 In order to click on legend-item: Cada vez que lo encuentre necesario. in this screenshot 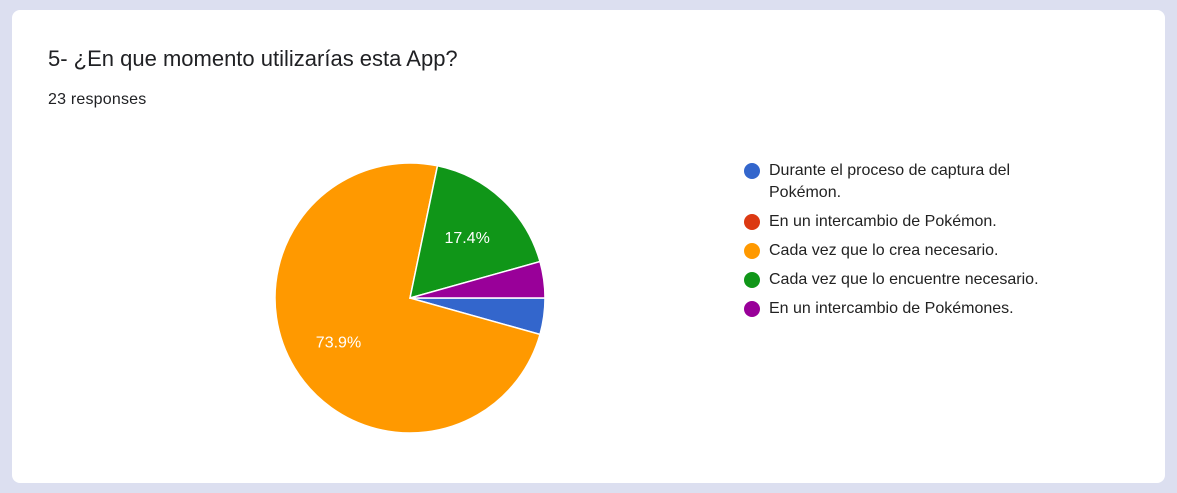, I will do `click(912, 280)`.